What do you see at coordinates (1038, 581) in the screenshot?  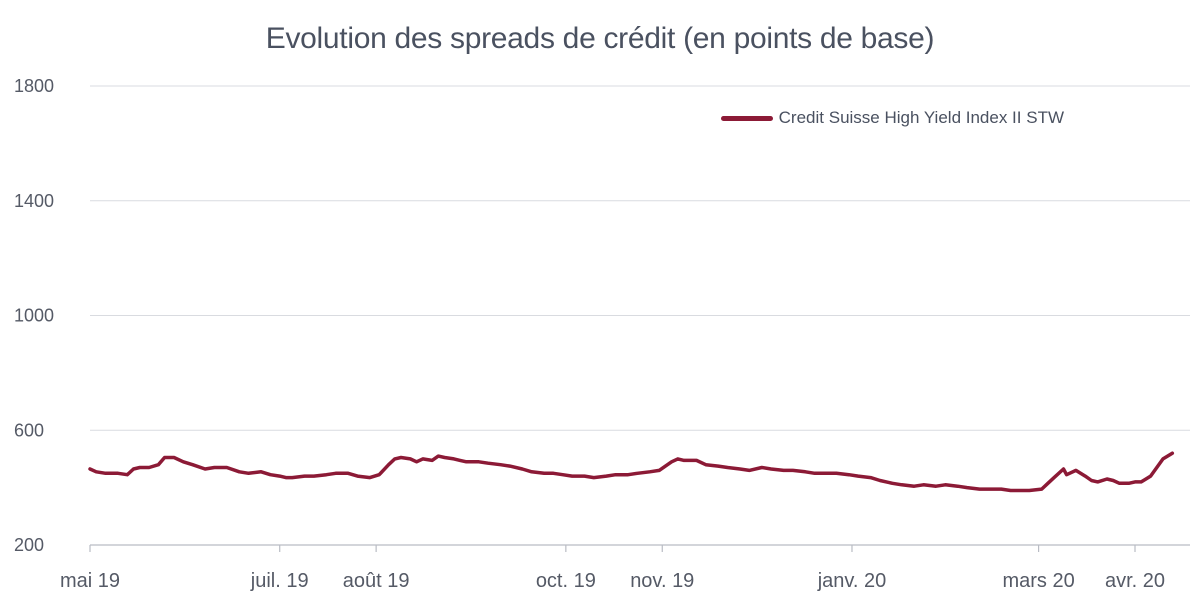 I see `x-tick-label: mars 20` at bounding box center [1038, 581].